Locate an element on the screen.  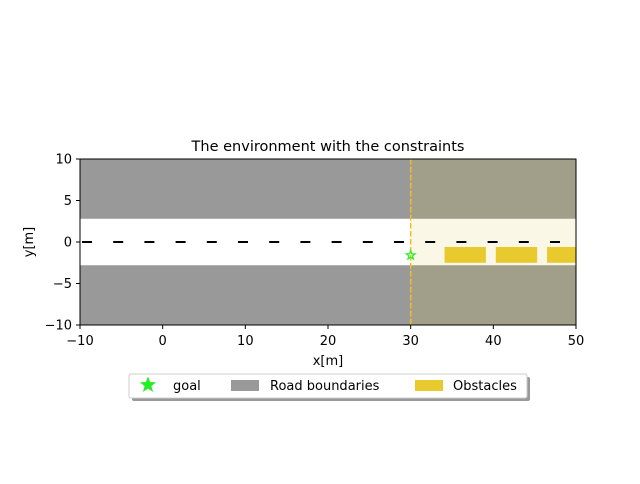
legend-goal-label: goal is located at coordinates (187, 386).